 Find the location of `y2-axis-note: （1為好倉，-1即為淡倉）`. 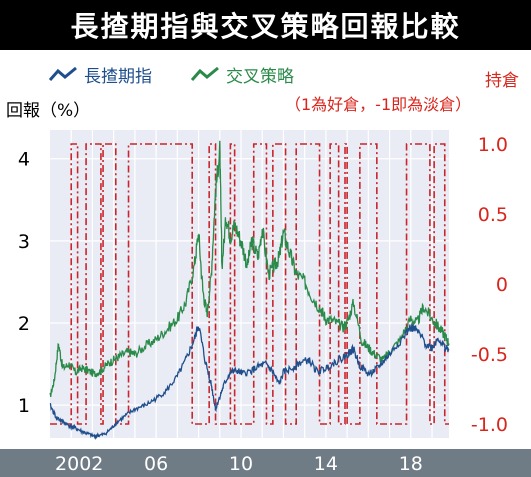

y2-axis-note: （1為好倉，-1即為淡倉） is located at coordinates (378, 104).